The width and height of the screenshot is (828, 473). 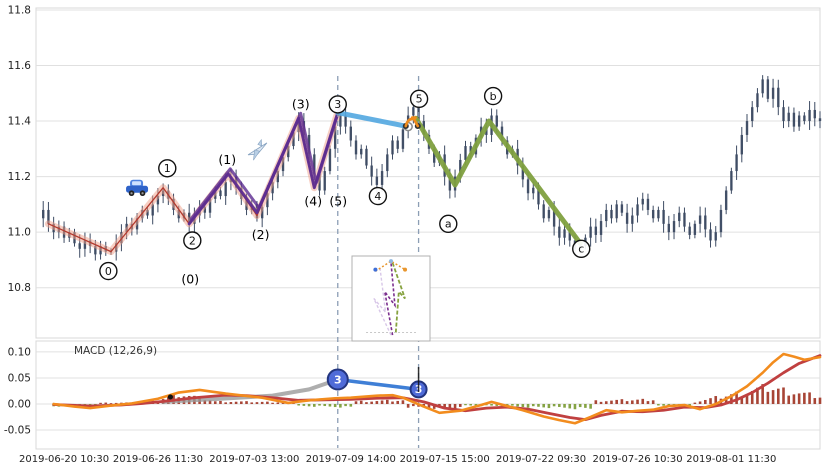 What do you see at coordinates (137, 188) in the screenshot?
I see `car-icon` at bounding box center [137, 188].